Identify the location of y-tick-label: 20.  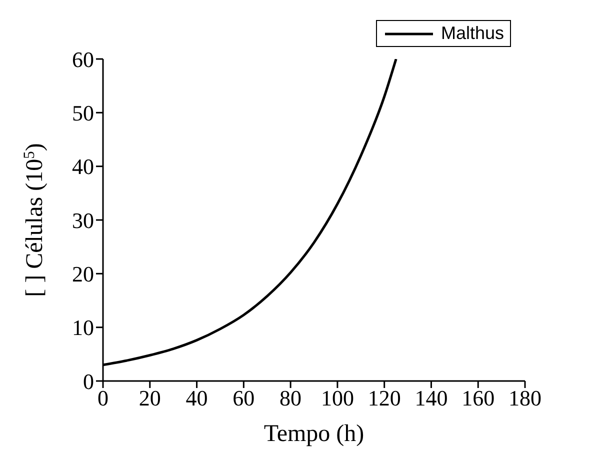
(83, 273).